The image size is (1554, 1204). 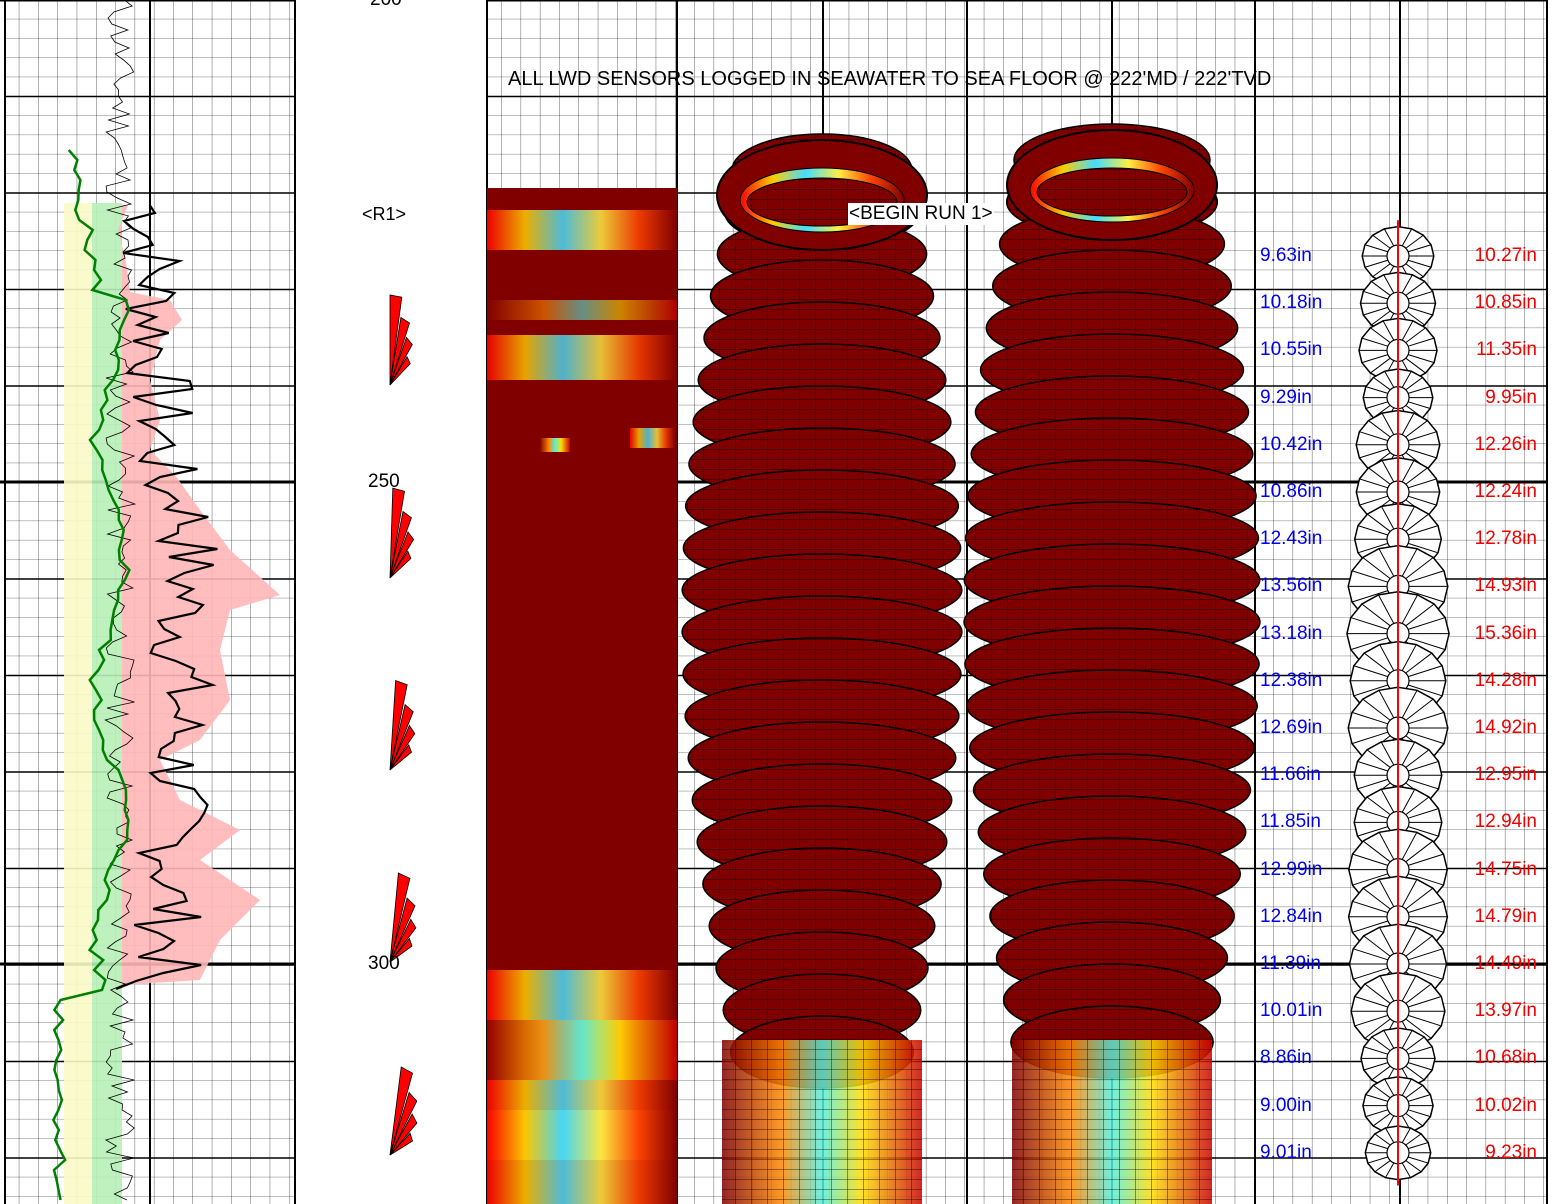 What do you see at coordinates (921, 214) in the screenshot?
I see `begin-run-label: <BEGIN RUN 1>` at bounding box center [921, 214].